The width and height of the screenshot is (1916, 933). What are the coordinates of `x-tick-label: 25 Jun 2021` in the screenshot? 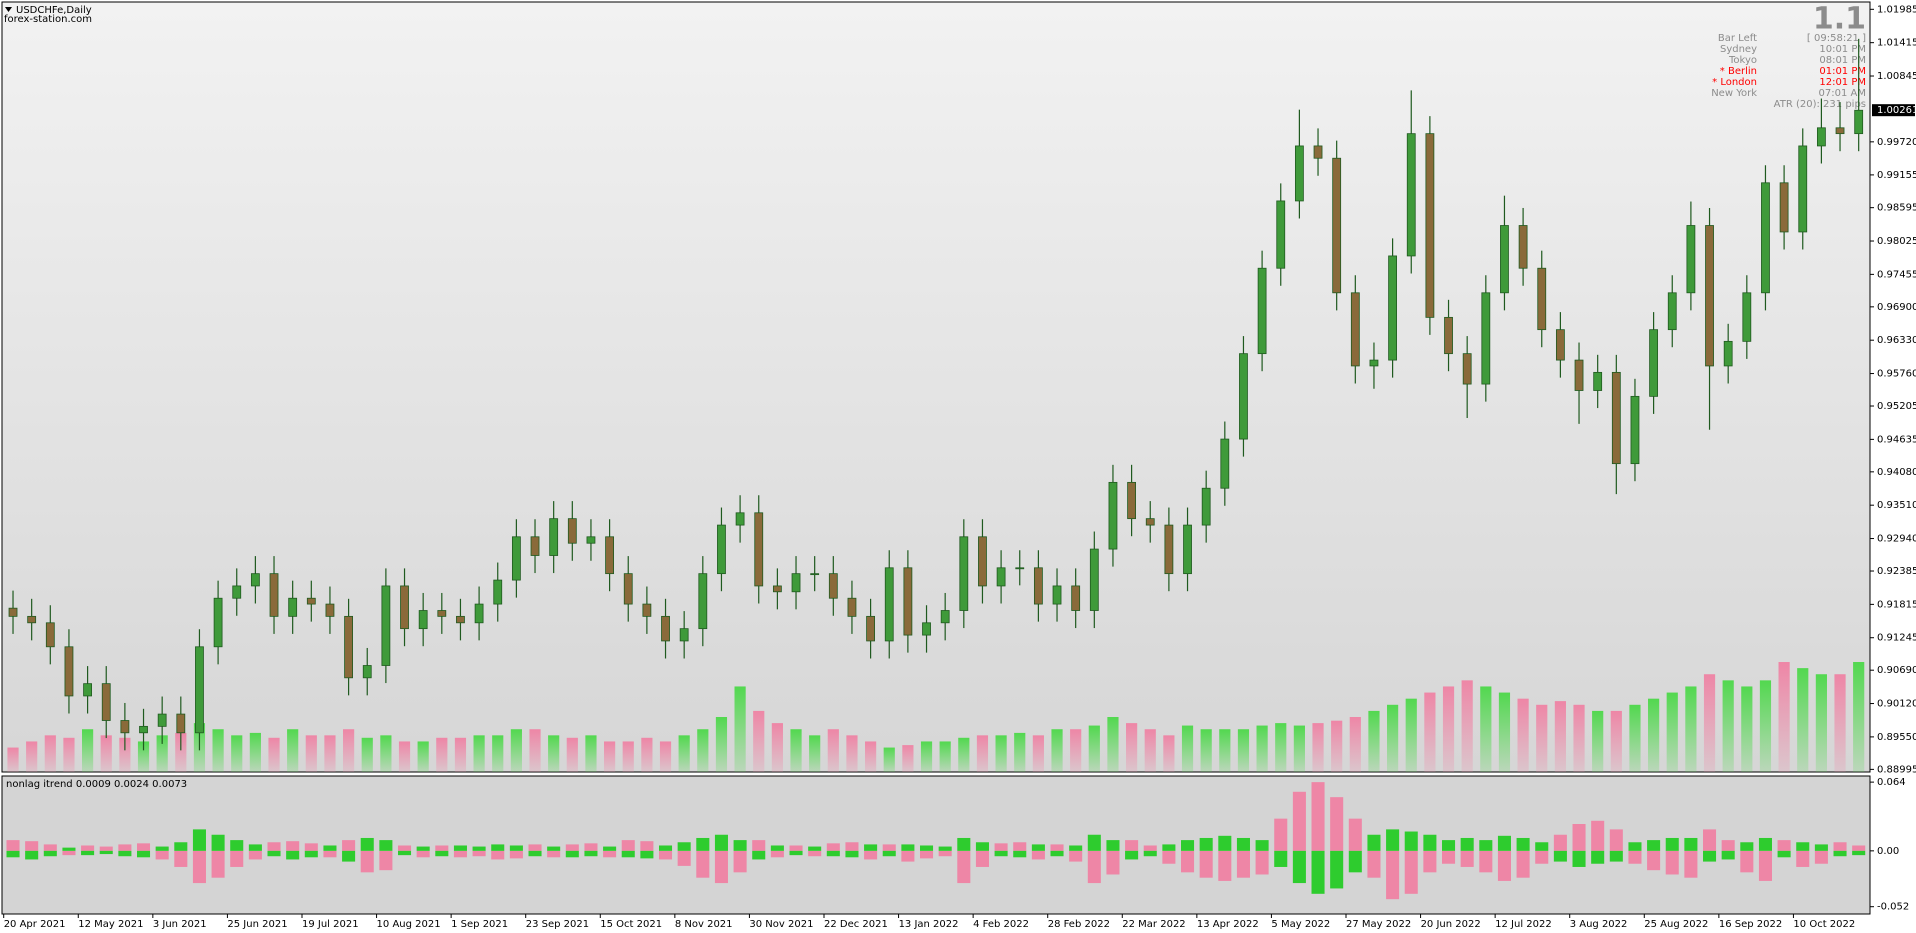 It's located at (257, 924).